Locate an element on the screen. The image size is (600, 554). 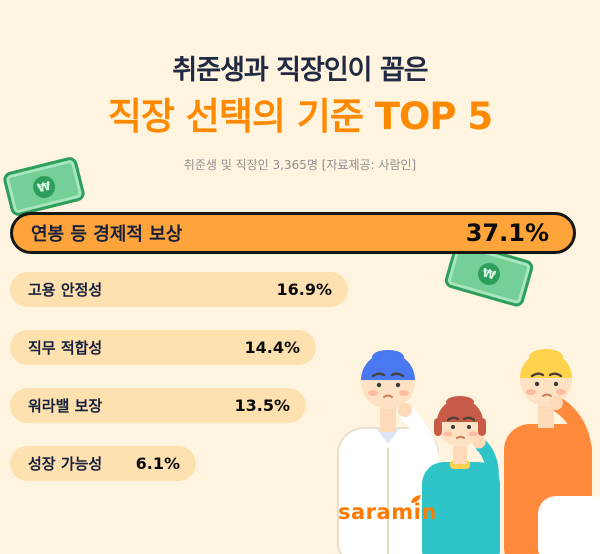
bar-value: 14.4% is located at coordinates (272, 347).